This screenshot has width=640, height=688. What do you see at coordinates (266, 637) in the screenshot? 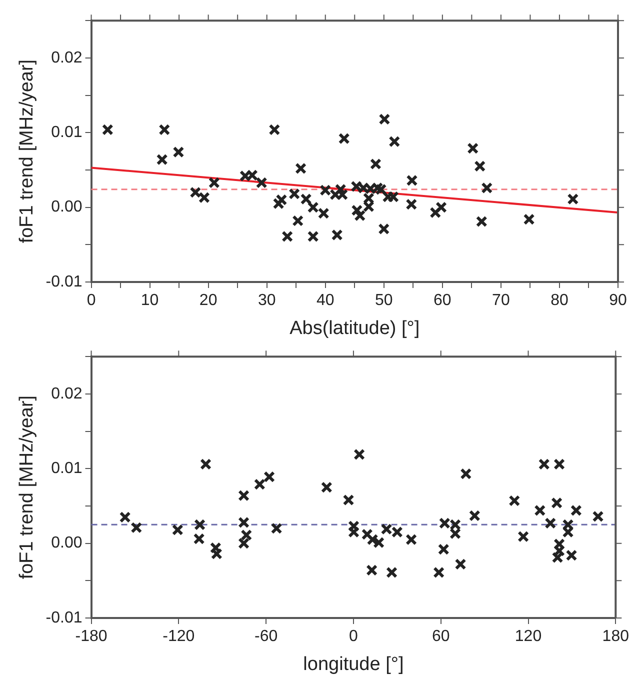
I see `x-tick-label: -60` at bounding box center [266, 637].